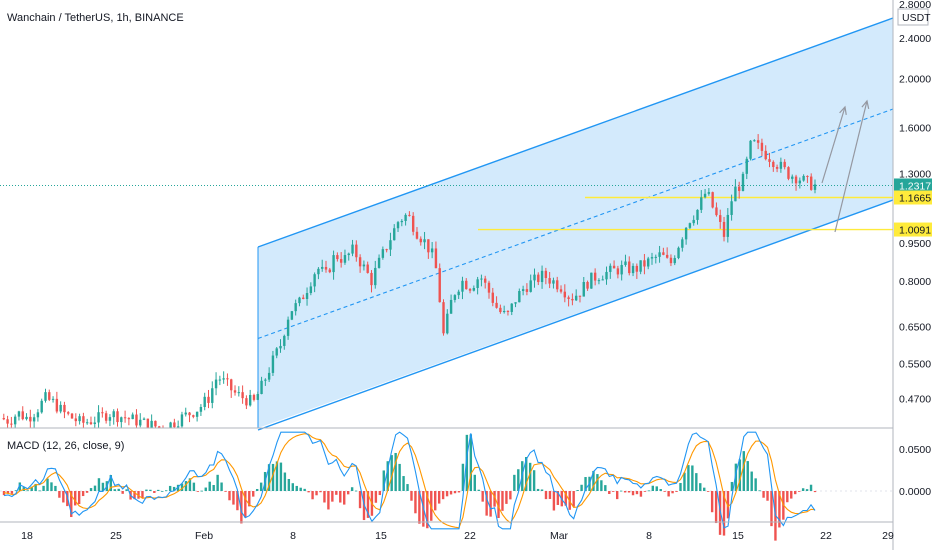  I want to click on price-tick-label: 0.5500, so click(915, 365).